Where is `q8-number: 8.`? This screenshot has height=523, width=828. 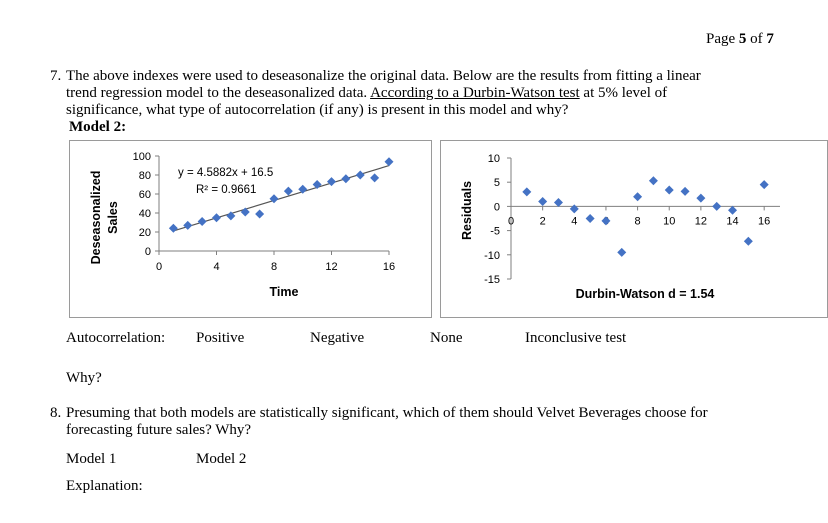 q8-number: 8. is located at coordinates (56, 413).